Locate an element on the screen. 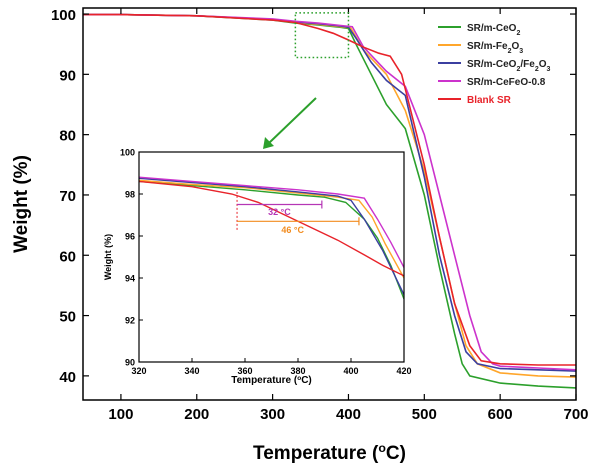 The image size is (595, 469). zoom-marker is located at coordinates (306, 80).